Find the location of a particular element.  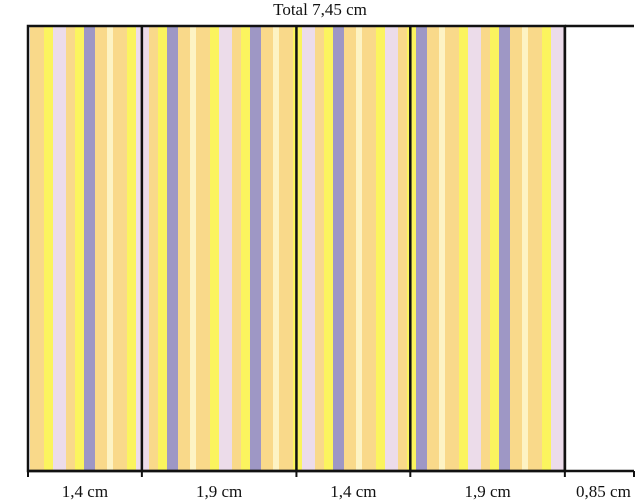

segment-label-5: 0,85 cm is located at coordinates (603, 491).